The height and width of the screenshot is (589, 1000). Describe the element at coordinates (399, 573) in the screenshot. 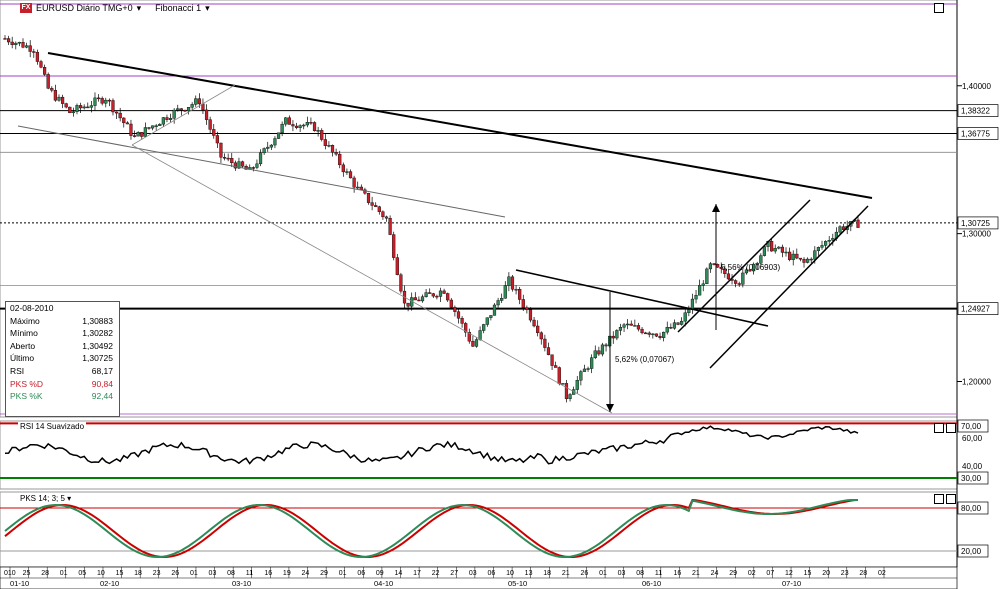

I see `x-tick-label: 14` at that location.